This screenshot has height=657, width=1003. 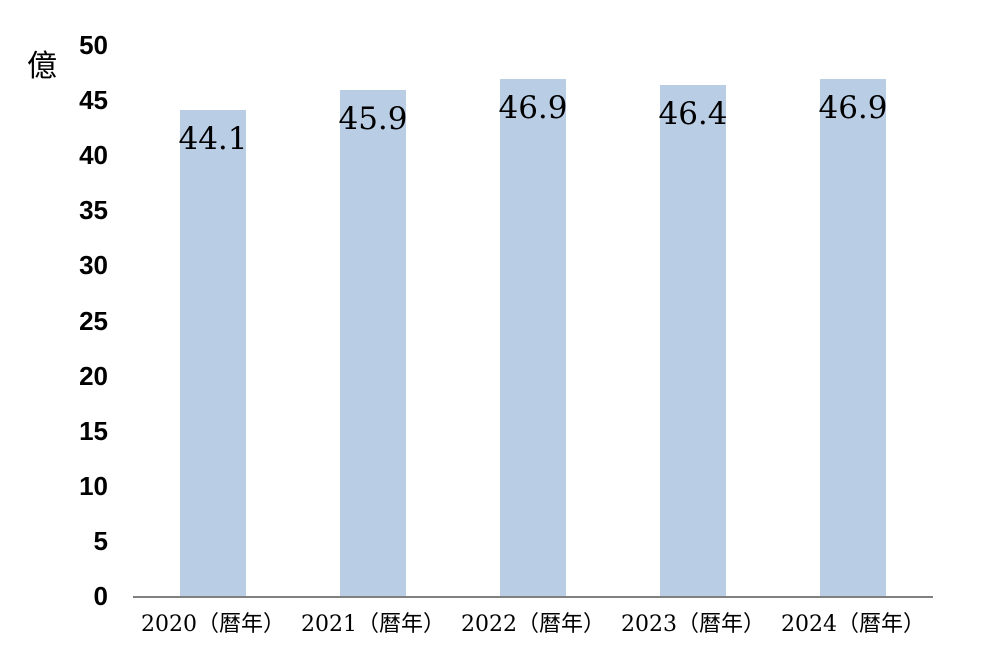 I want to click on y-tick-label: 50, so click(x=93, y=45).